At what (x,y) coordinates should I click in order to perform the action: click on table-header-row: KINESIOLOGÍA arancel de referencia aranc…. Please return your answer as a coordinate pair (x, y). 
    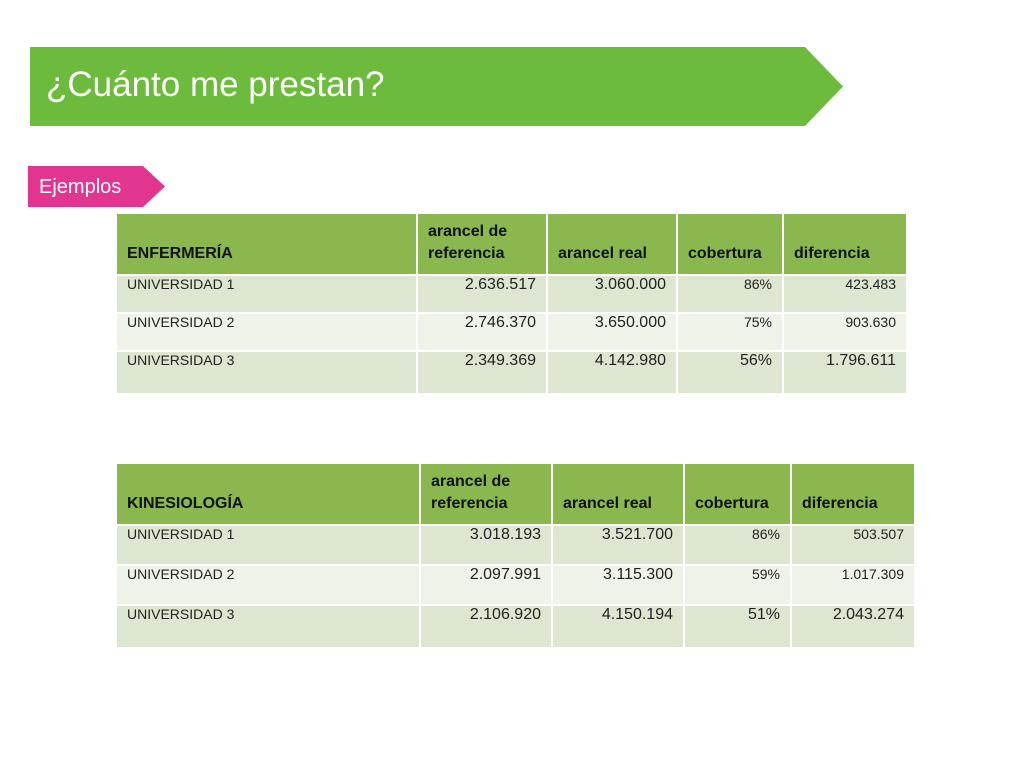
    Looking at the image, I should click on (516, 495).